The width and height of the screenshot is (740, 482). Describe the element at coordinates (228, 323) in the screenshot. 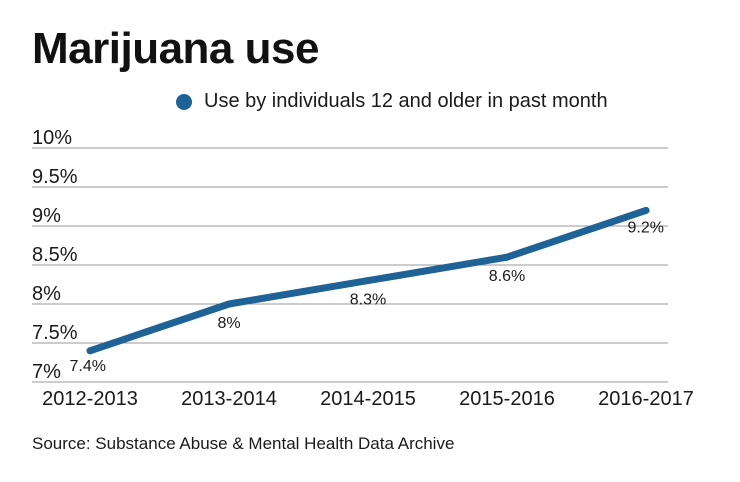

I see `data-label: 8%` at that location.